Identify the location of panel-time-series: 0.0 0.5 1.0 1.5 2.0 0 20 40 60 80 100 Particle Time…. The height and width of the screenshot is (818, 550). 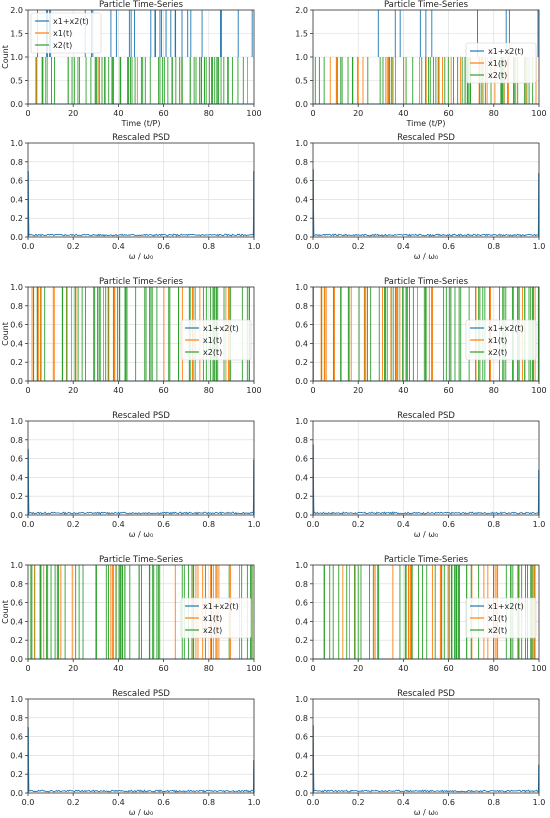
(131, 64).